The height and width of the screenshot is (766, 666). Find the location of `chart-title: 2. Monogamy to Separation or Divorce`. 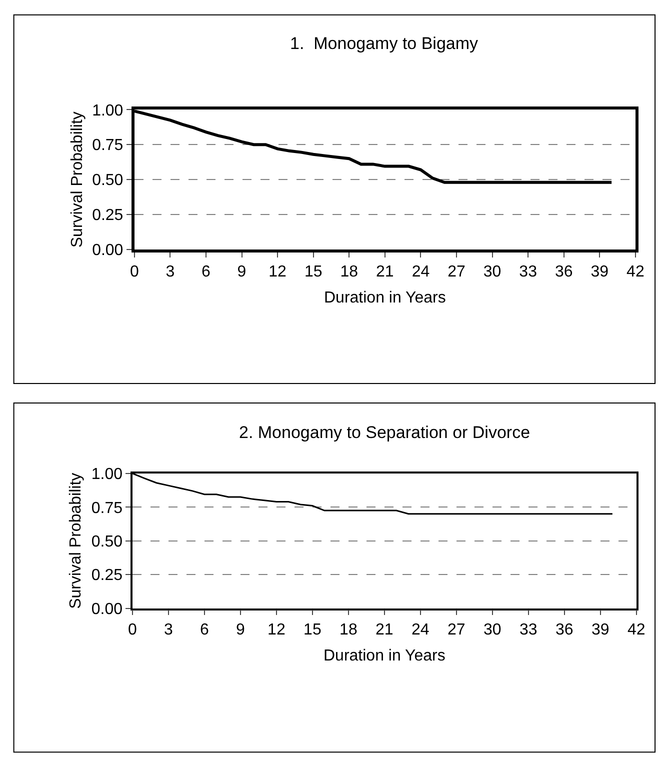

chart-title: 2. Monogamy to Separation or Divorce is located at coordinates (384, 432).